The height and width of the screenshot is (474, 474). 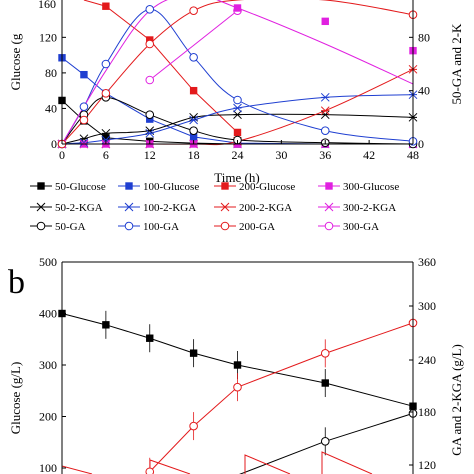 I want to click on panel-a-left-tick-label: 120, so click(x=48, y=37).